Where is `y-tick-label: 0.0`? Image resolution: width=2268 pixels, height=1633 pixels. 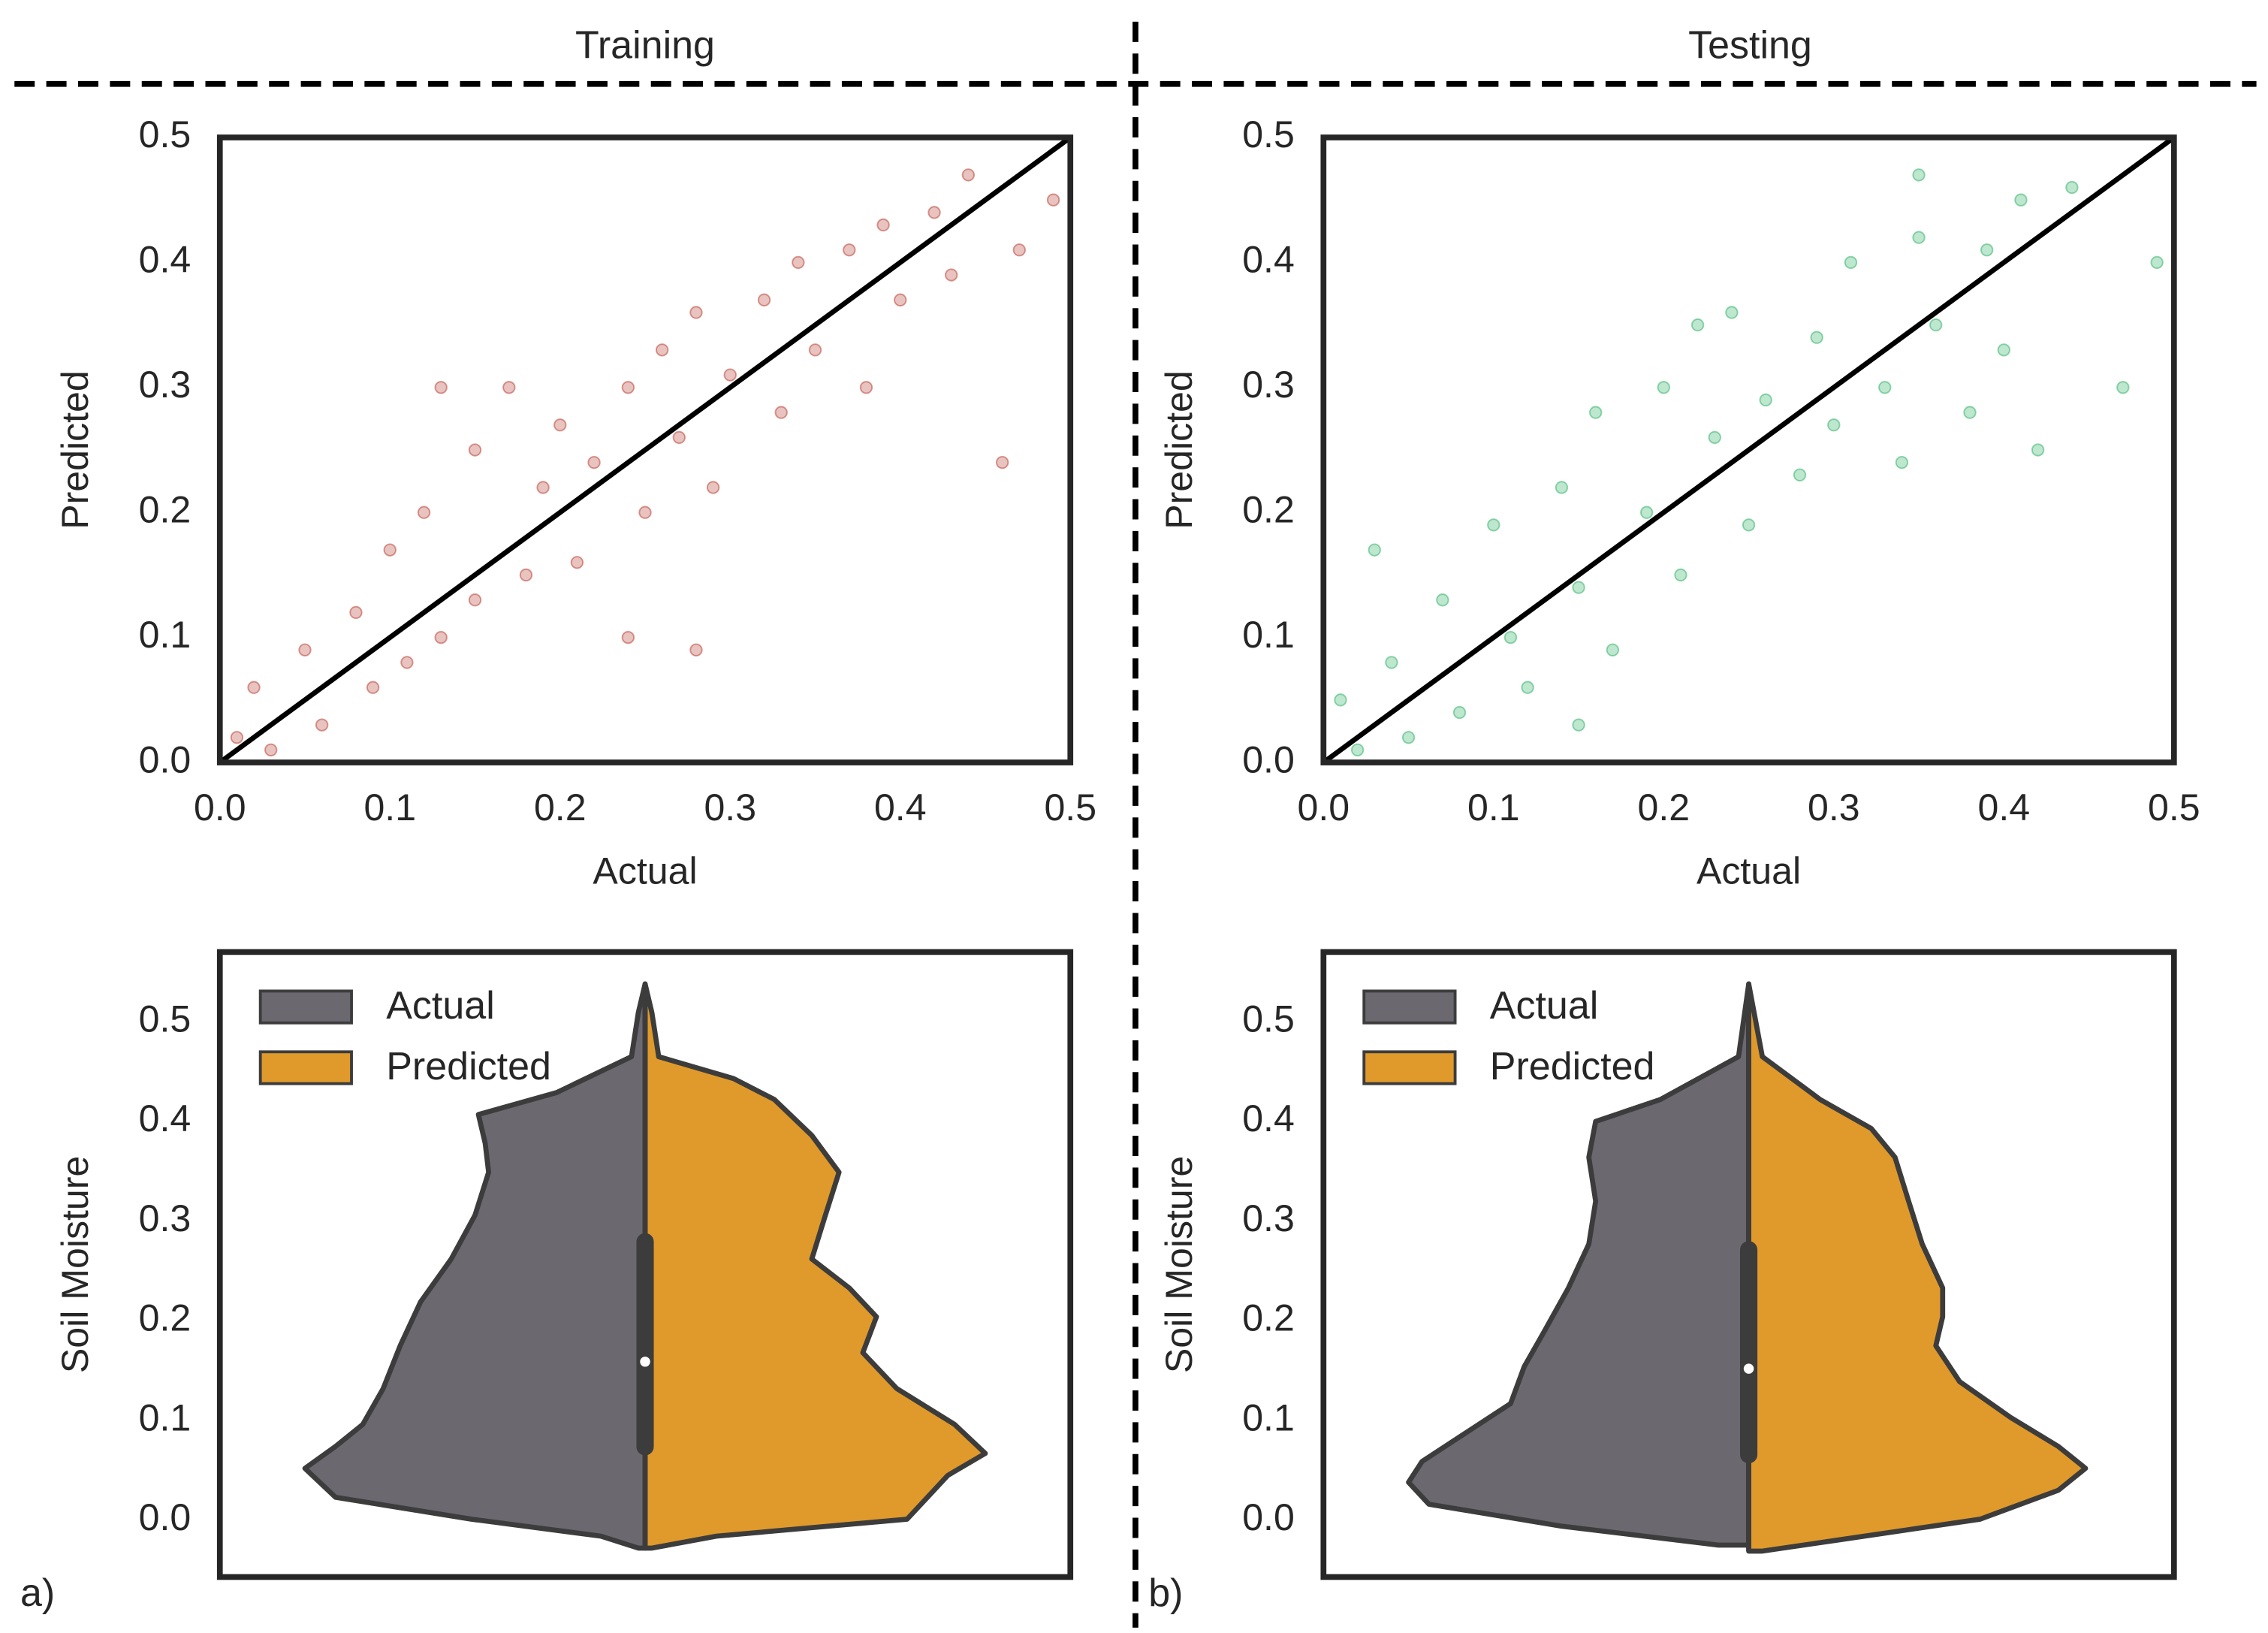 y-tick-label: 0.0 is located at coordinates (1268, 1517).